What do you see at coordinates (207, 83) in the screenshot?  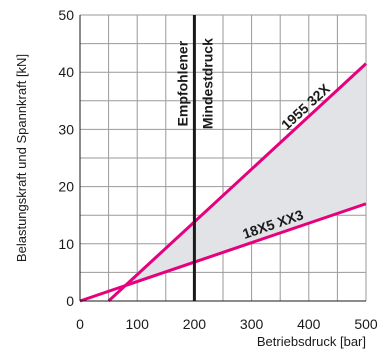 I see `reference-label-line2: Mindestdruck` at bounding box center [207, 83].